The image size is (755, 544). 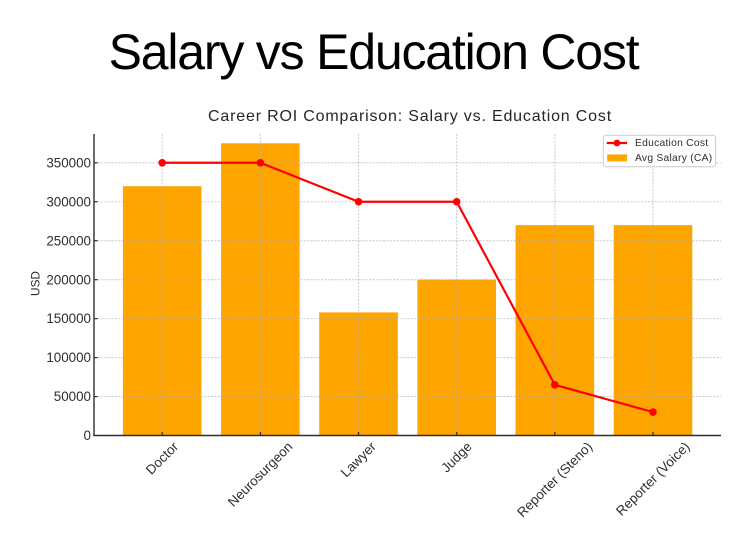 What do you see at coordinates (87, 435) in the screenshot?
I see `svg-text: 0` at bounding box center [87, 435].